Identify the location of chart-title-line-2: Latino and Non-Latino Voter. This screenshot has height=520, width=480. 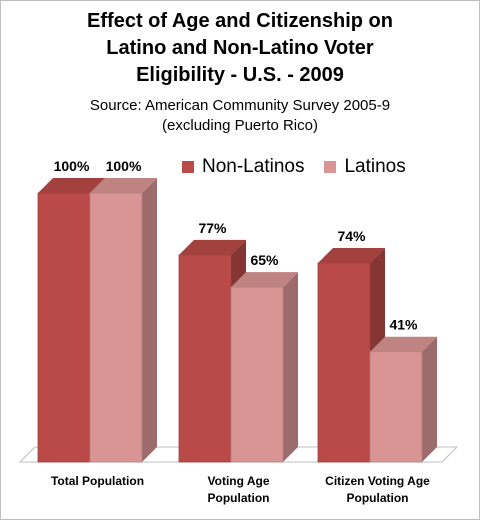
(240, 48).